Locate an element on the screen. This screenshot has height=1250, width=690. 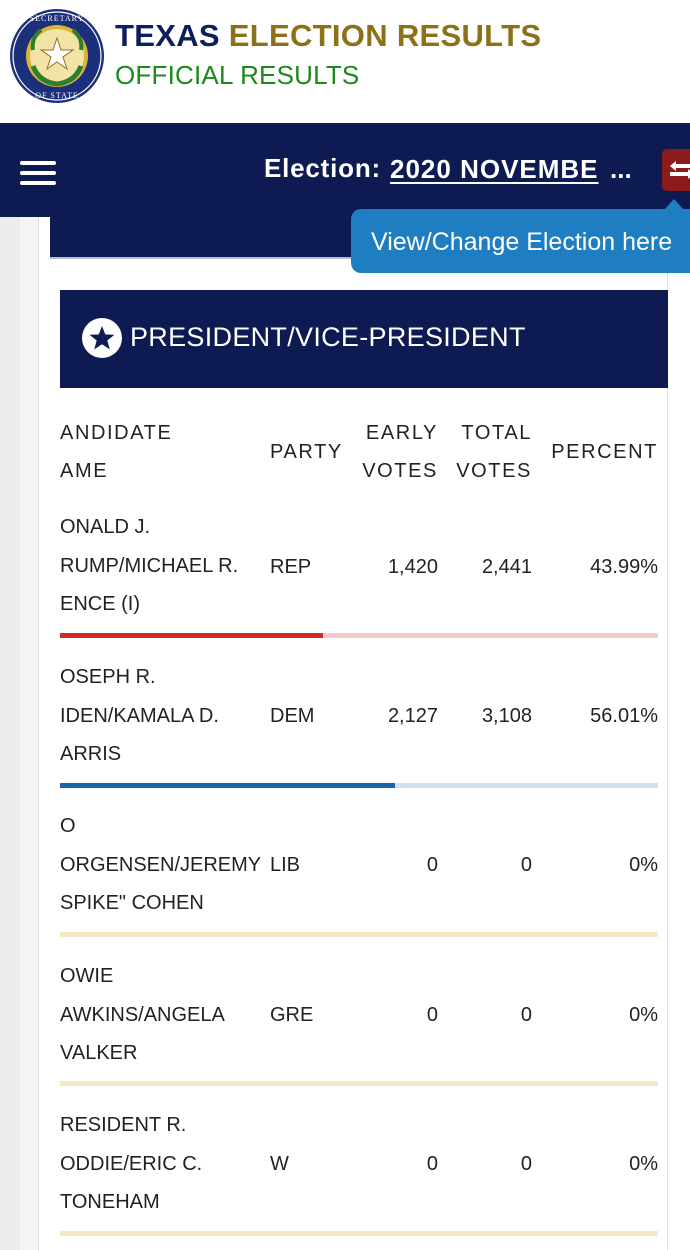
candidate-name-line: O is located at coordinates (68, 826).